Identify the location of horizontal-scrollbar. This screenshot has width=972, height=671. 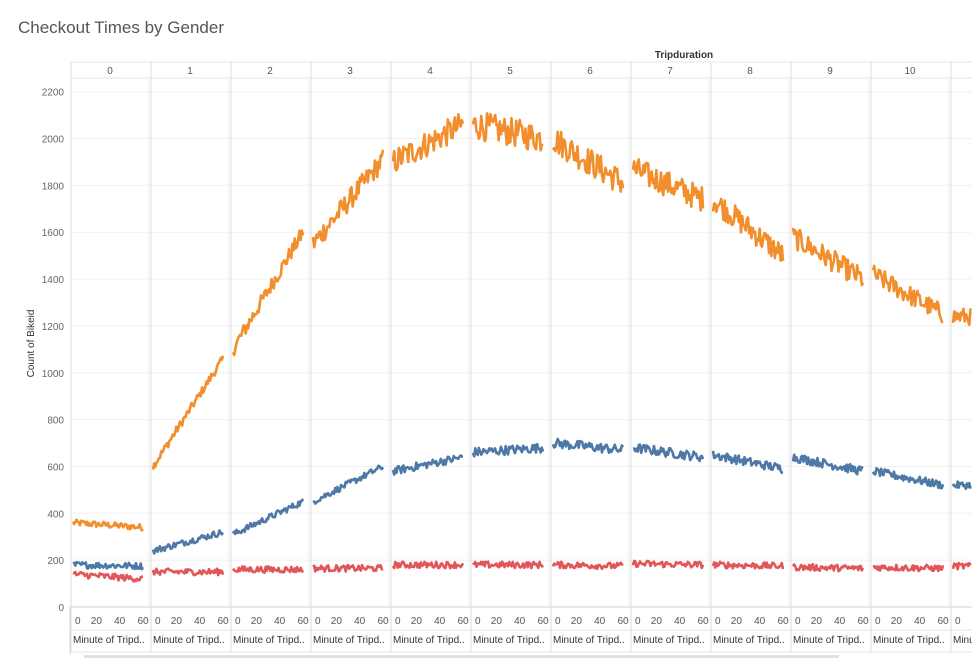
(461, 656).